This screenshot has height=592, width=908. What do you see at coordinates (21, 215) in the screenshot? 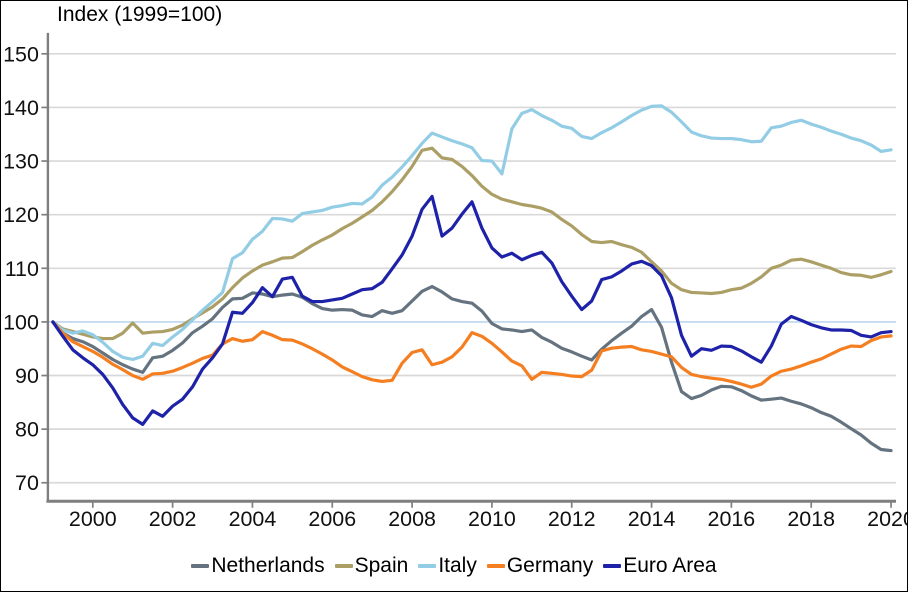
I see `y-tick-label: 120` at bounding box center [21, 215].